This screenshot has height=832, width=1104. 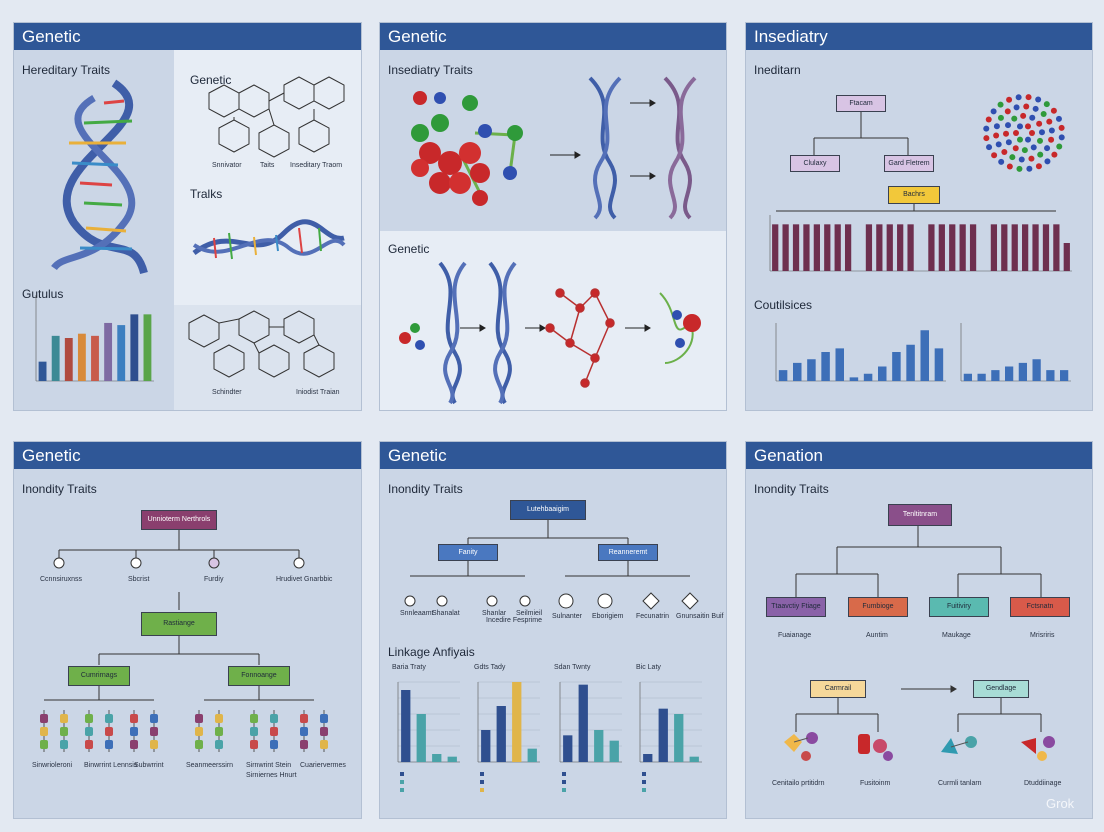 What do you see at coordinates (648, 667) in the screenshot?
I see `chart-title: Bic Laty` at bounding box center [648, 667].